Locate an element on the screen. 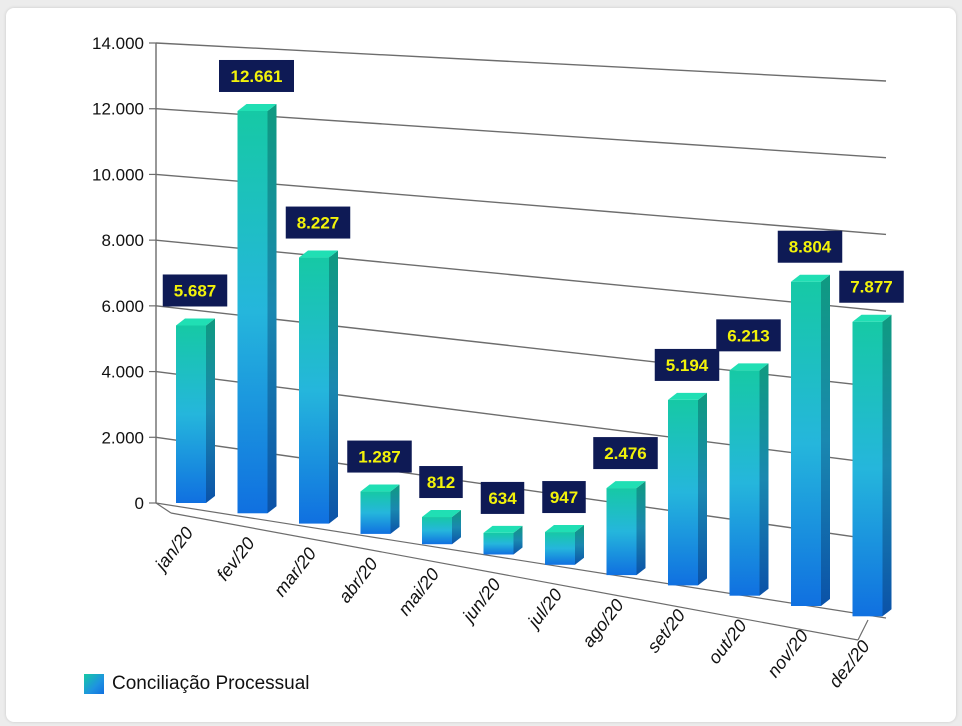 The width and height of the screenshot is (962, 726). y-axis: 0 2.000 4.000 6.000 8.000 10.000 12.000 14.000 is located at coordinates (124, 273).